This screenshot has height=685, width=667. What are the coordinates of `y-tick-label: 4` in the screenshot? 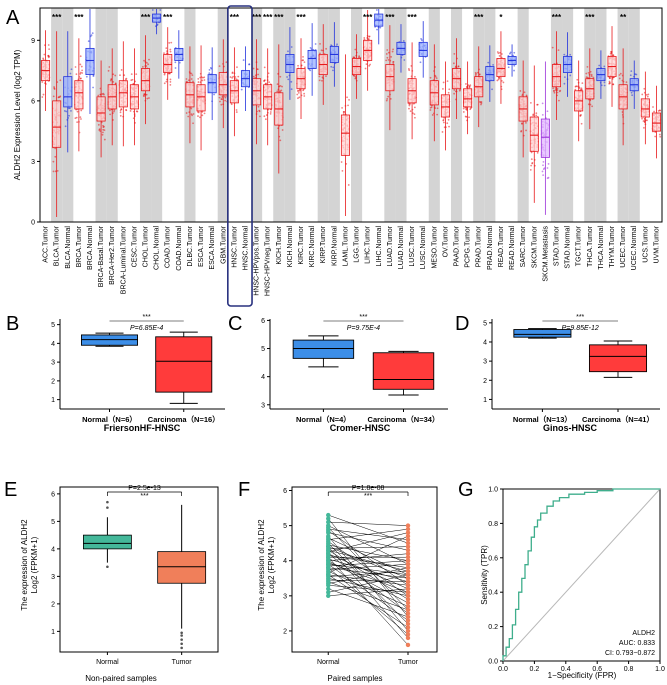 It's located at (285, 561).